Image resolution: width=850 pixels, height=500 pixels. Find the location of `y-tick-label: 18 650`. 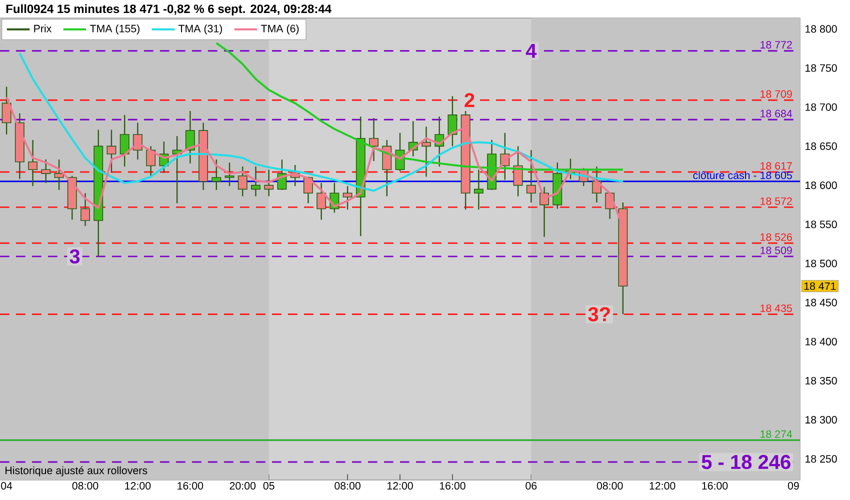

y-tick-label: 18 650 is located at coordinates (821, 146).